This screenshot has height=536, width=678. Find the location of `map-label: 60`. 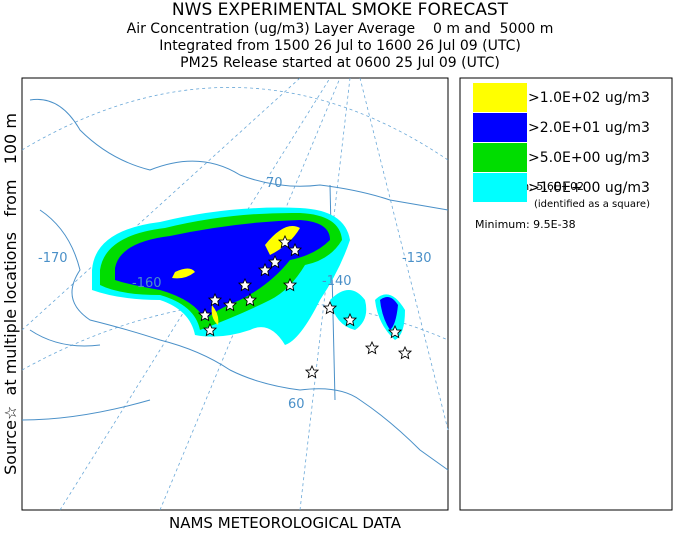

map-label: 60 is located at coordinates (296, 404).